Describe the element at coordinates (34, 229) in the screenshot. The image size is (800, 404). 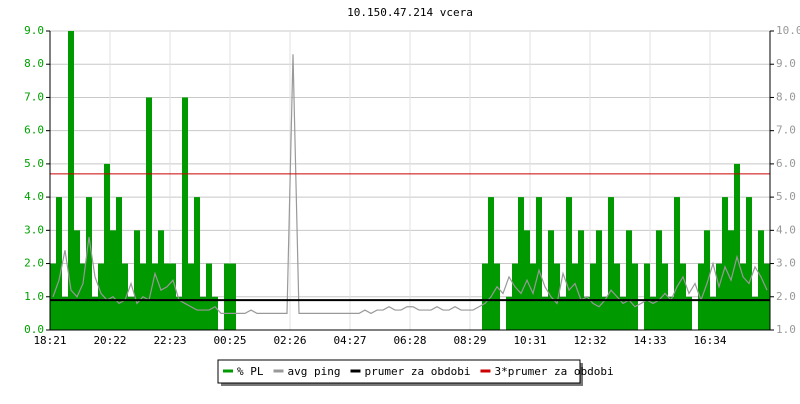
I see `y-tick-label: 3.0` at that location.